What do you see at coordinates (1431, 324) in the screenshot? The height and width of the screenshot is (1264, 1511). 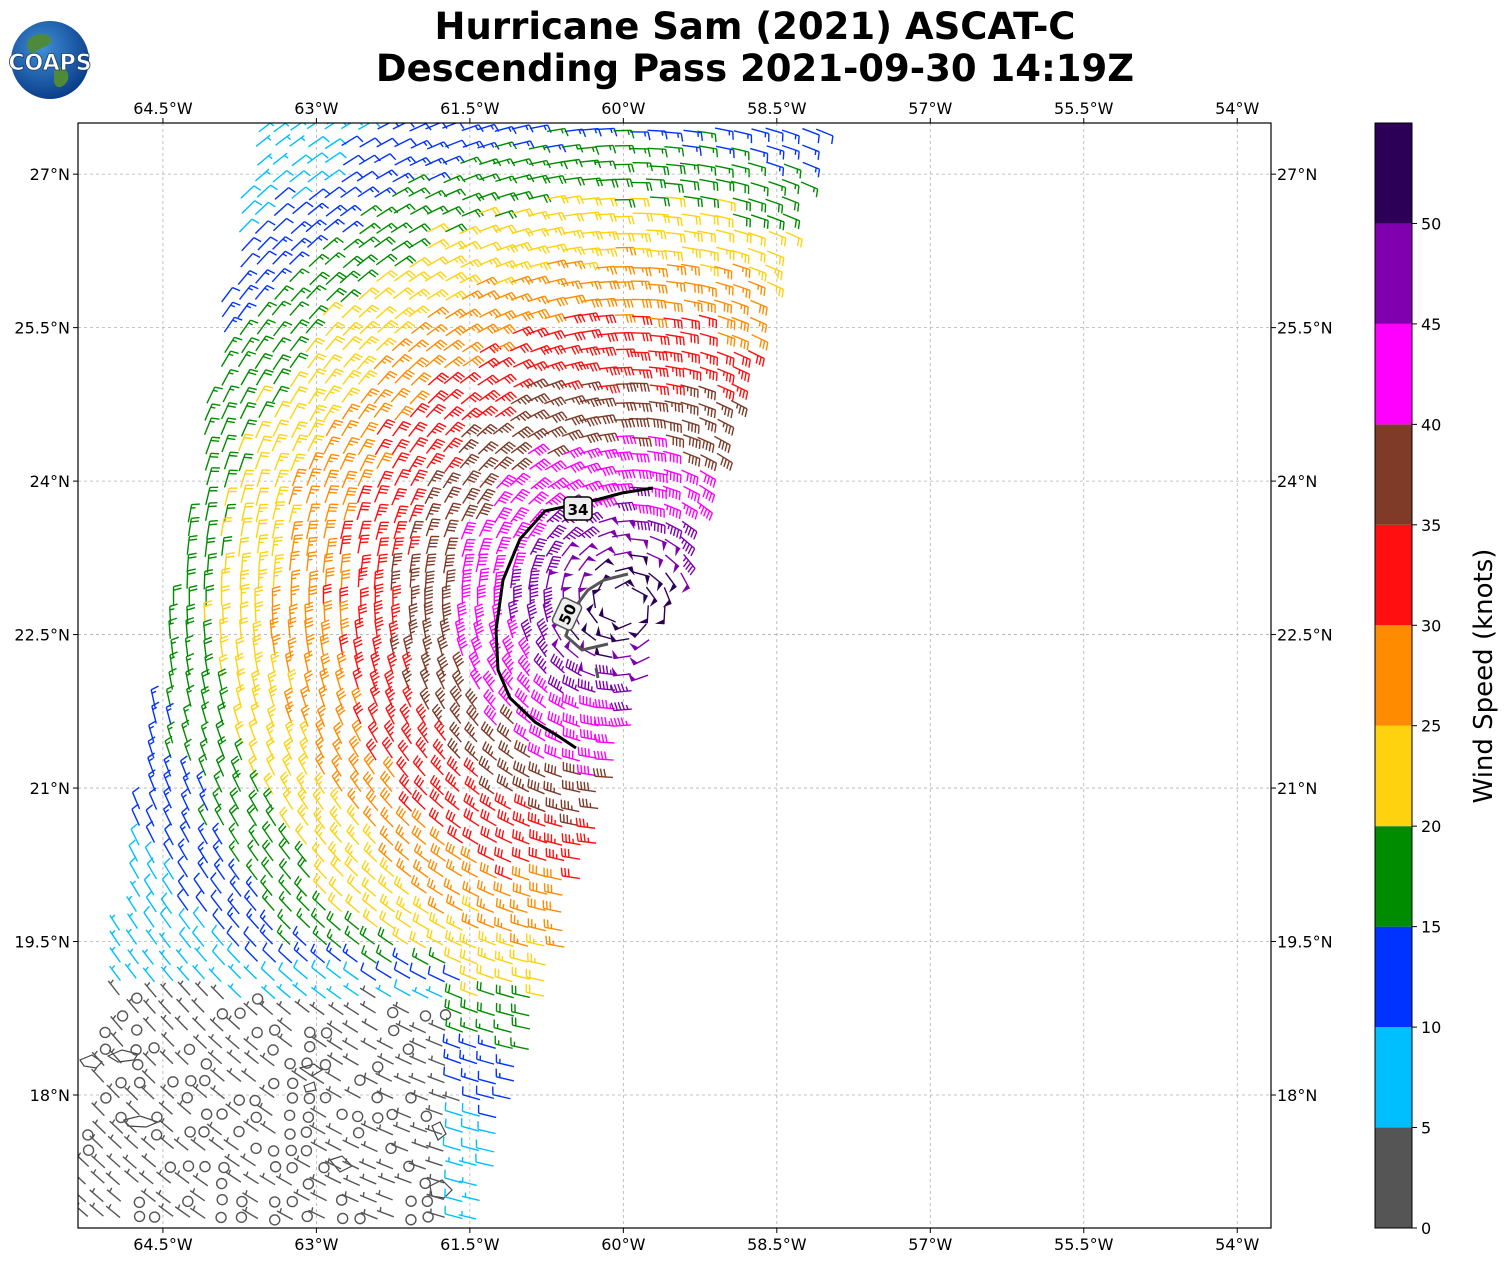 I see `colorbar-tick-label: 45` at bounding box center [1431, 324].